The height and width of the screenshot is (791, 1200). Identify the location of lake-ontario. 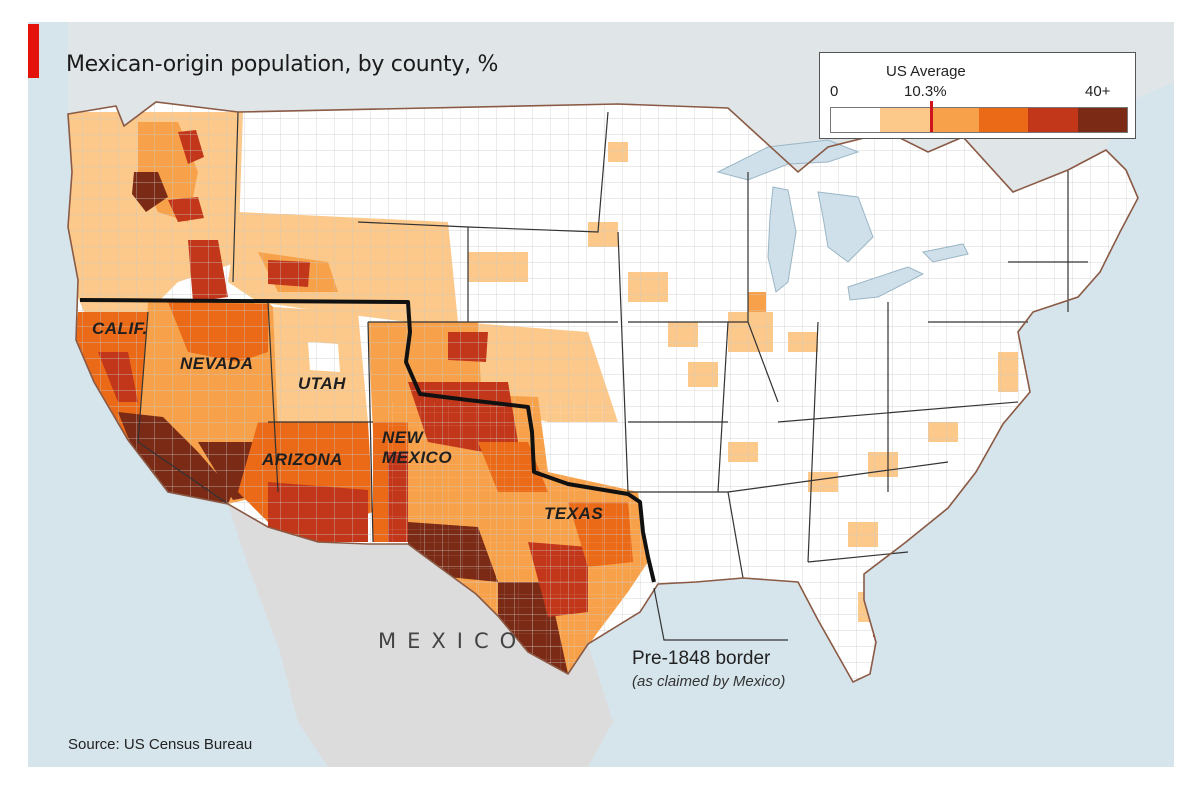
(945, 253).